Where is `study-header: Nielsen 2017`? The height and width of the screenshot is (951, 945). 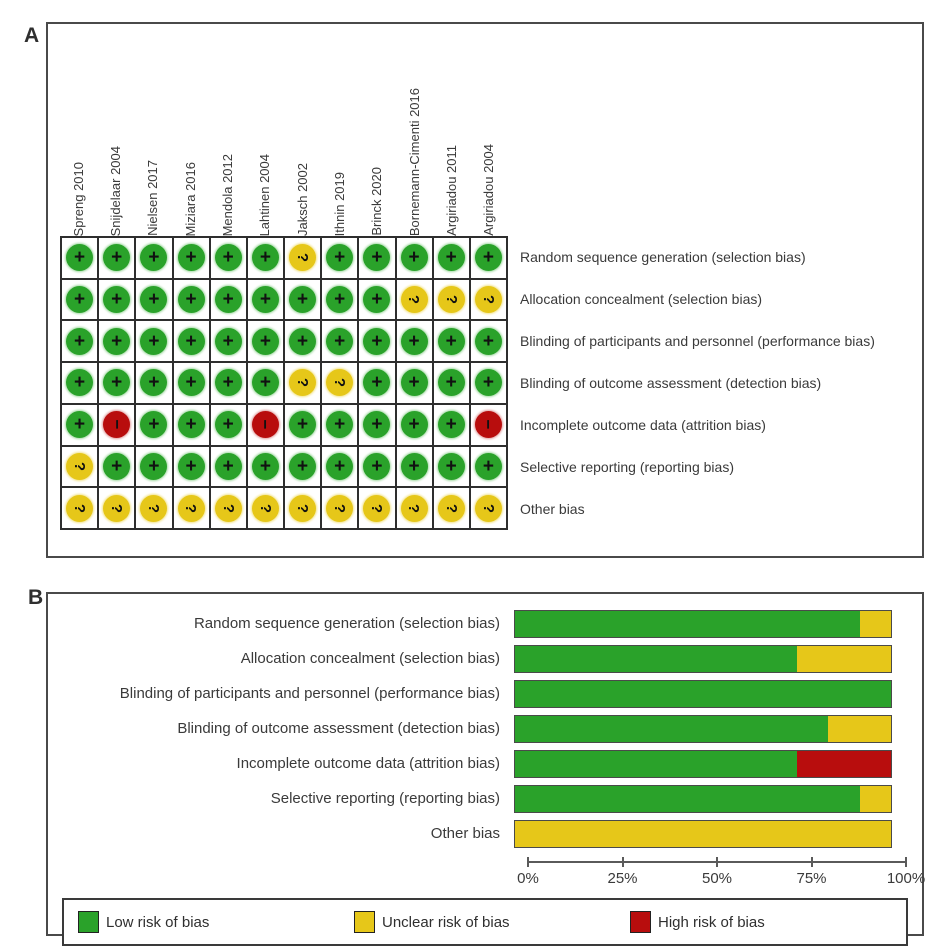 study-header: Nielsen 2017 is located at coordinates (153, 135).